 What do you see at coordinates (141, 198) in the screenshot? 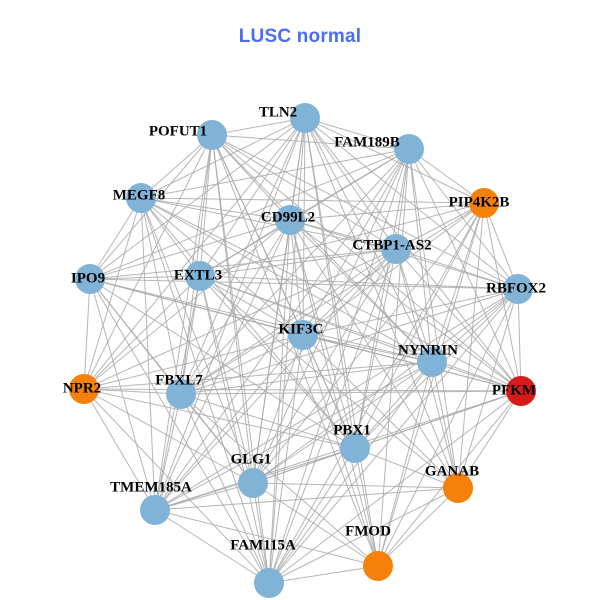
I see `graph-node-megf8` at bounding box center [141, 198].